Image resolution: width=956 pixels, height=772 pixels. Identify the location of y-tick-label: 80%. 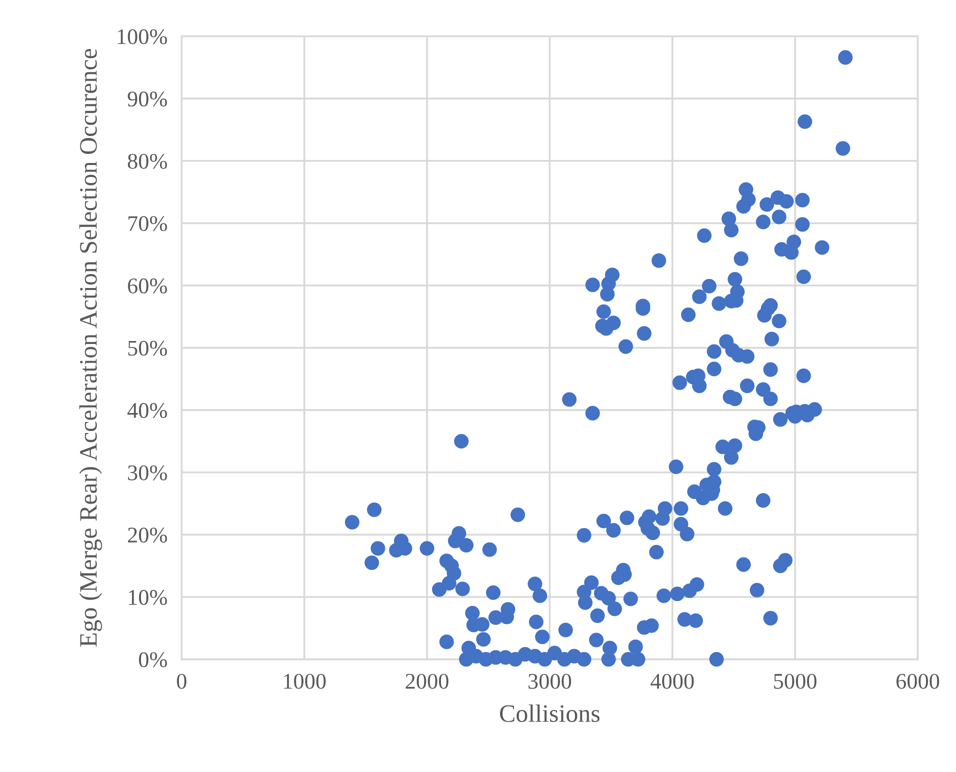
(147, 161).